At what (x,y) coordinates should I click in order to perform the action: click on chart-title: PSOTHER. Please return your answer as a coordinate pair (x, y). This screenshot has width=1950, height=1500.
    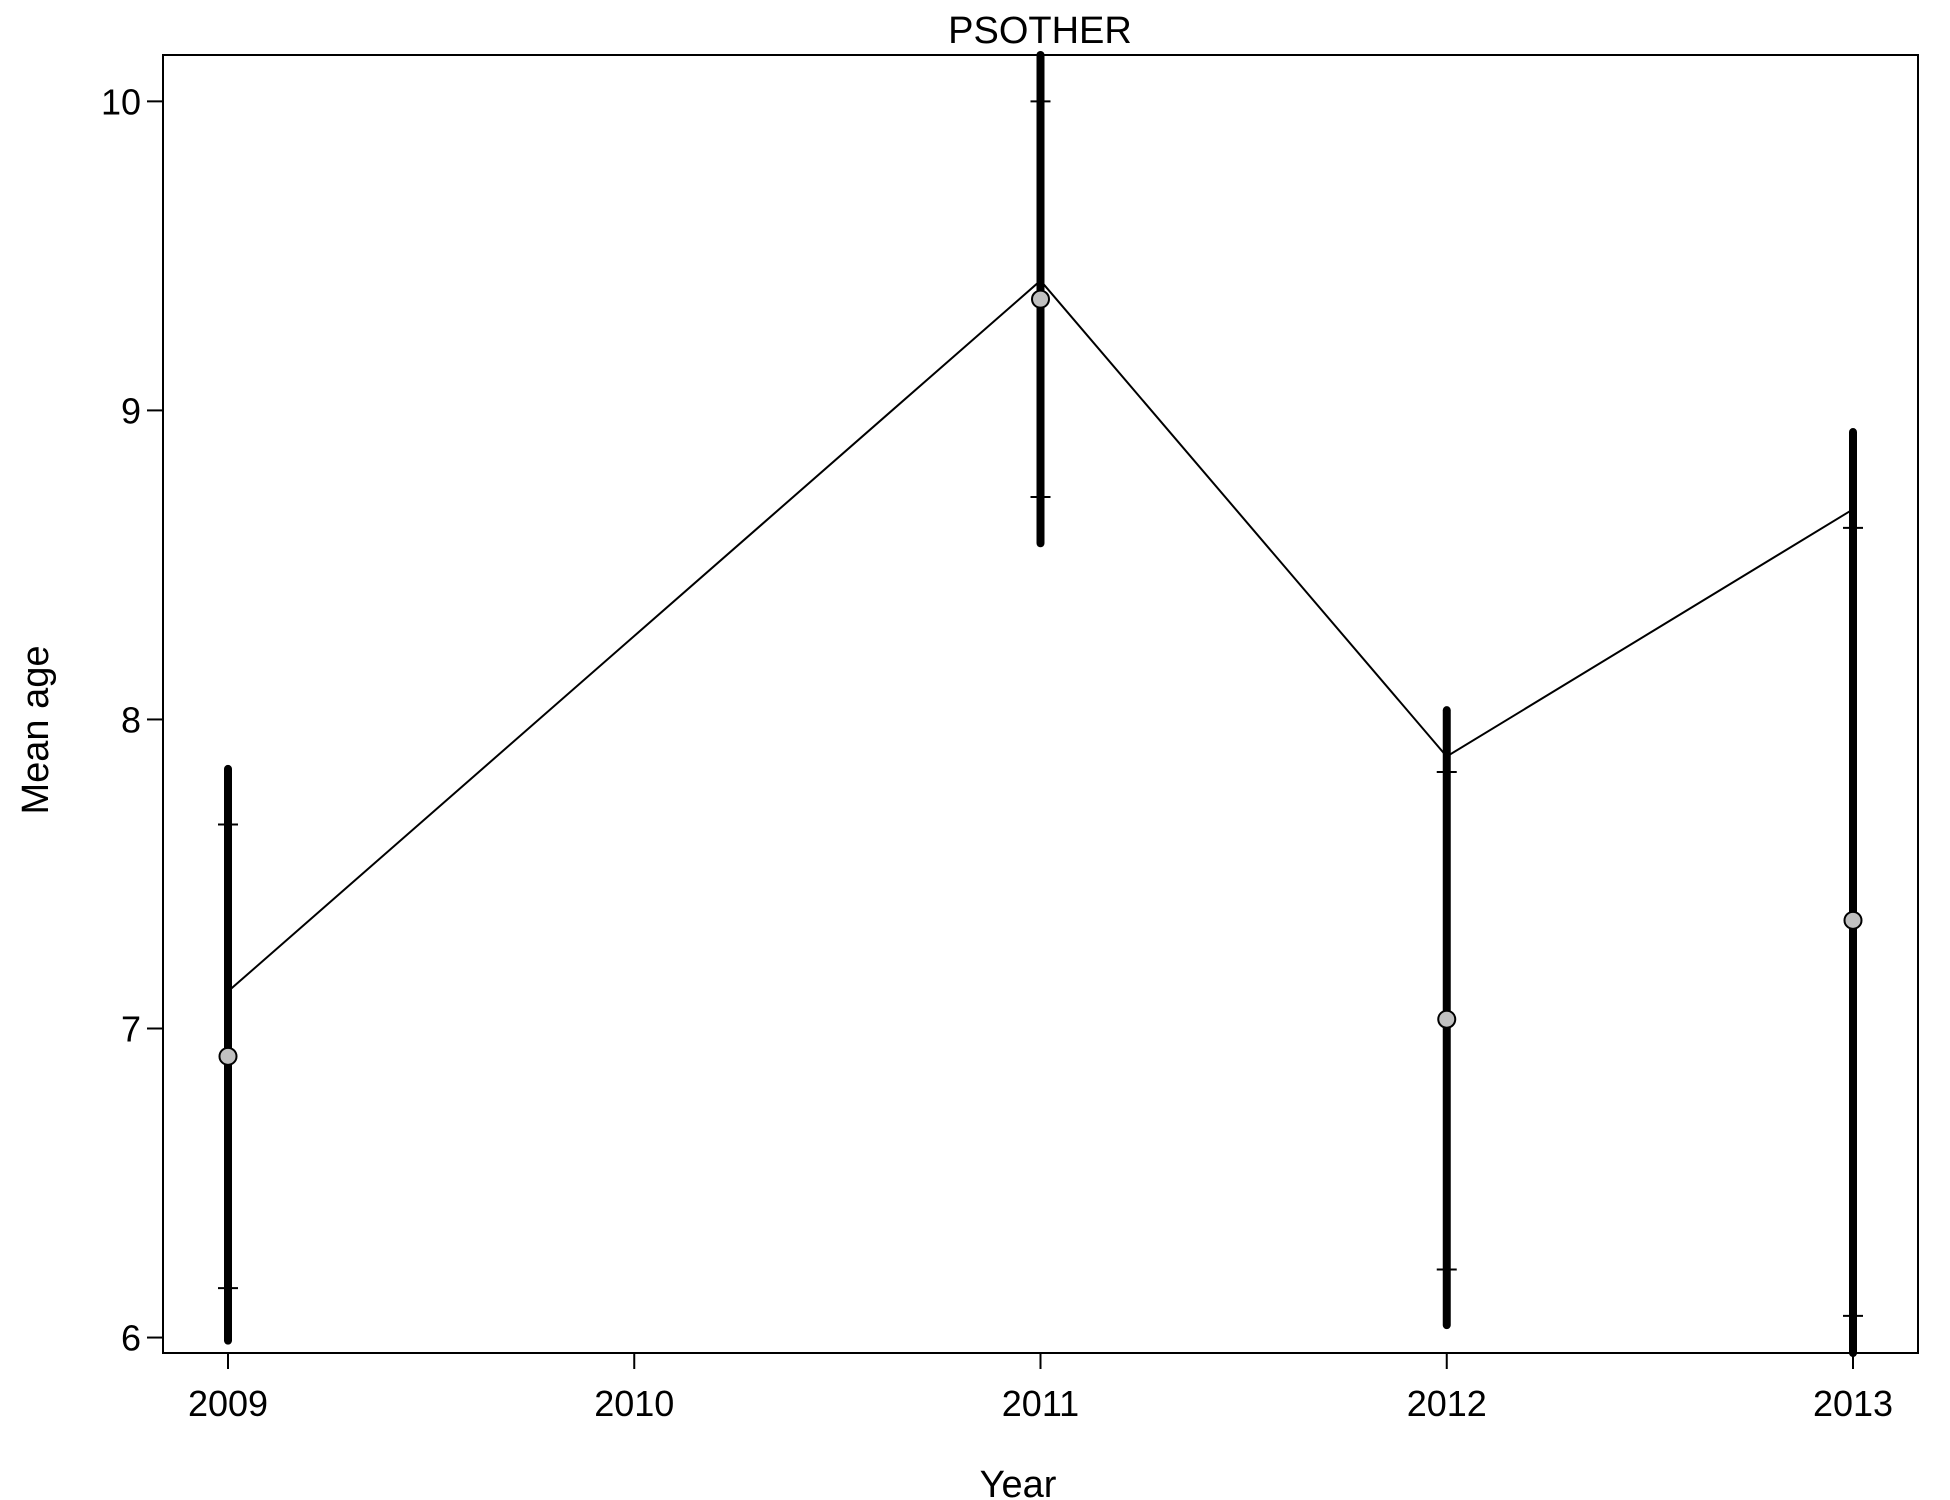
    Looking at the image, I should click on (1040, 31).